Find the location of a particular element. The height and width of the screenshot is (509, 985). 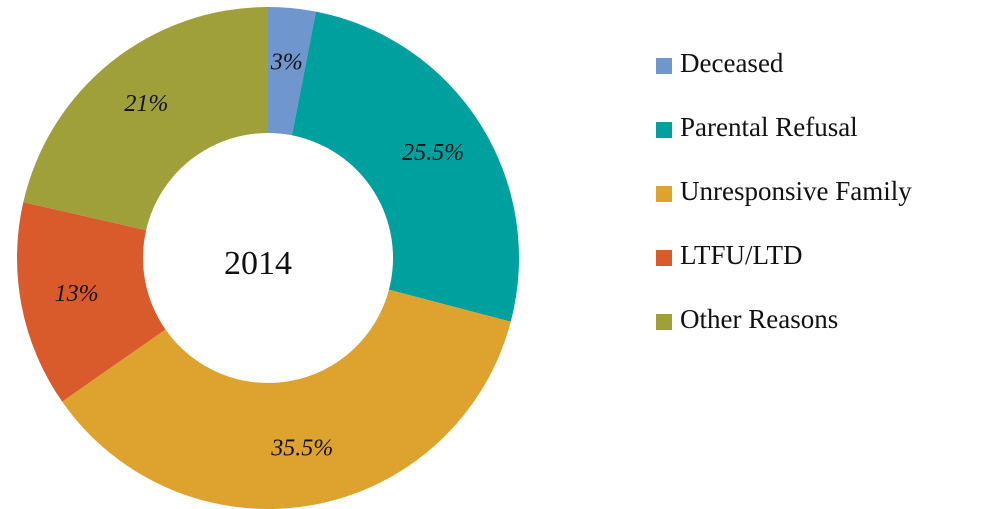

data-label: 3% is located at coordinates (286, 62).